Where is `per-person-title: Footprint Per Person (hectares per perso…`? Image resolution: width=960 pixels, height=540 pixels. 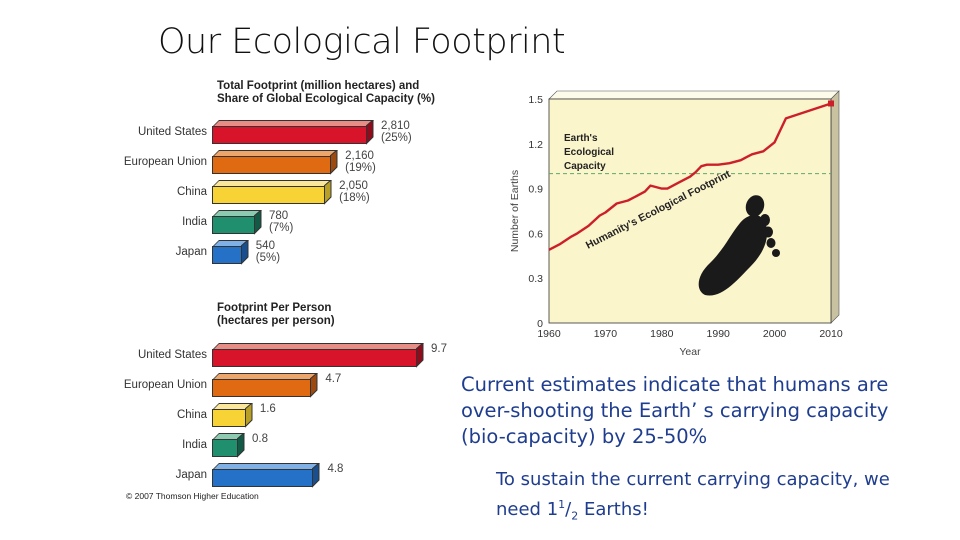
per-person-title: Footprint Per Person (hectares per perso… is located at coordinates (276, 315).